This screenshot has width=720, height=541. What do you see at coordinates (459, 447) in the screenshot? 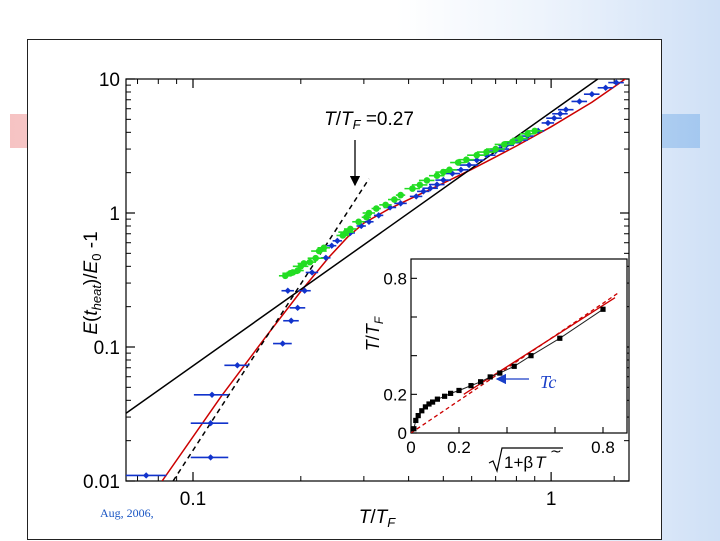
I see `inset-x-tick-label: 0.2` at bounding box center [459, 447].